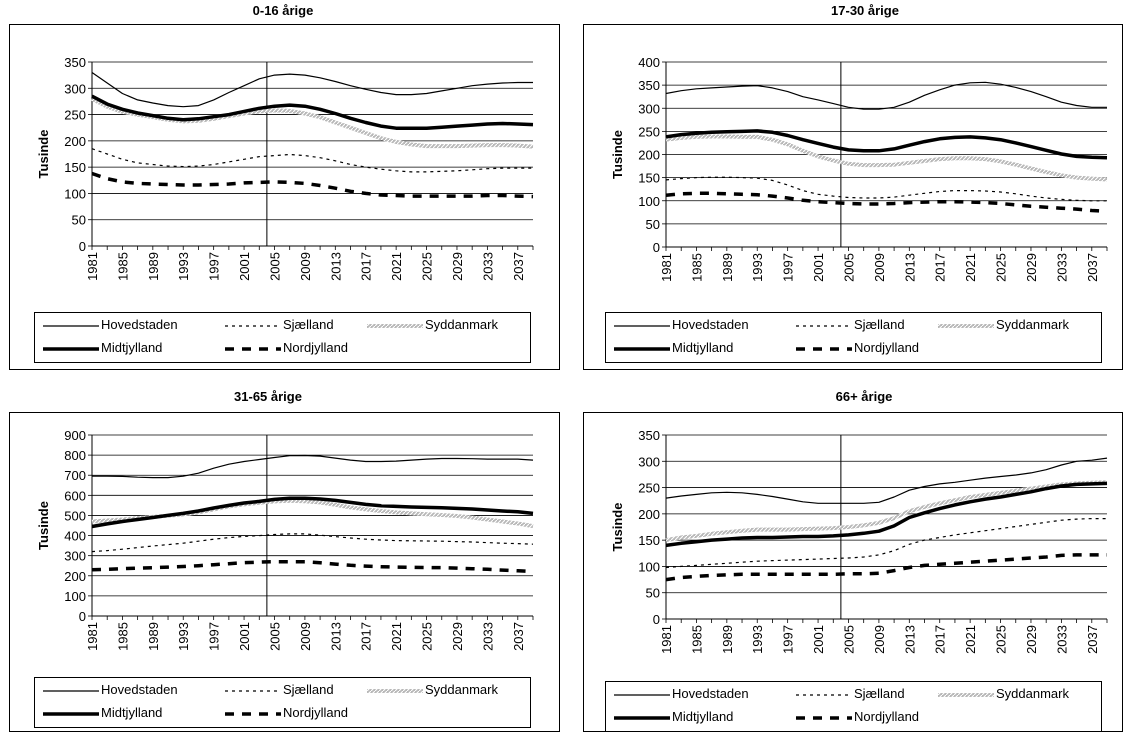 This screenshot has width=1125, height=734. I want to click on y-tick-label: 100, so click(649, 201).